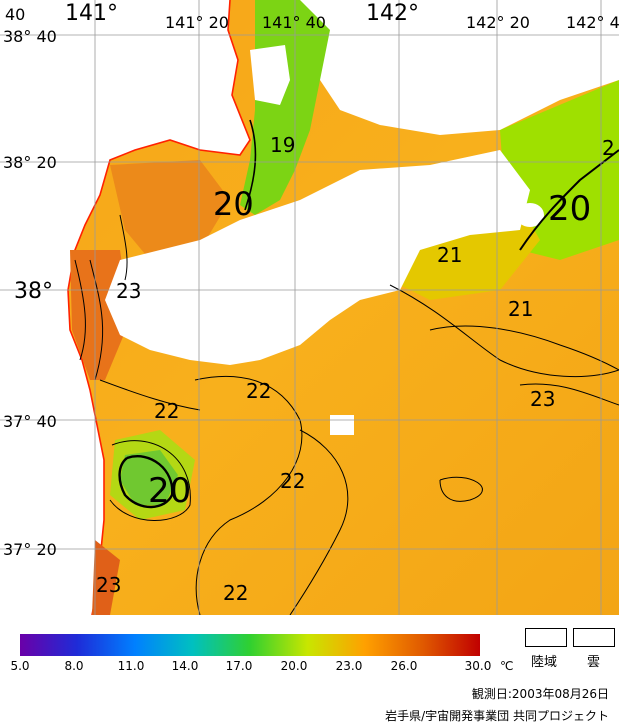 Image resolution: width=619 pixels, height=725 pixels. What do you see at coordinates (91, 13) in the screenshot?
I see `lon-label-141: 141°` at bounding box center [91, 13].